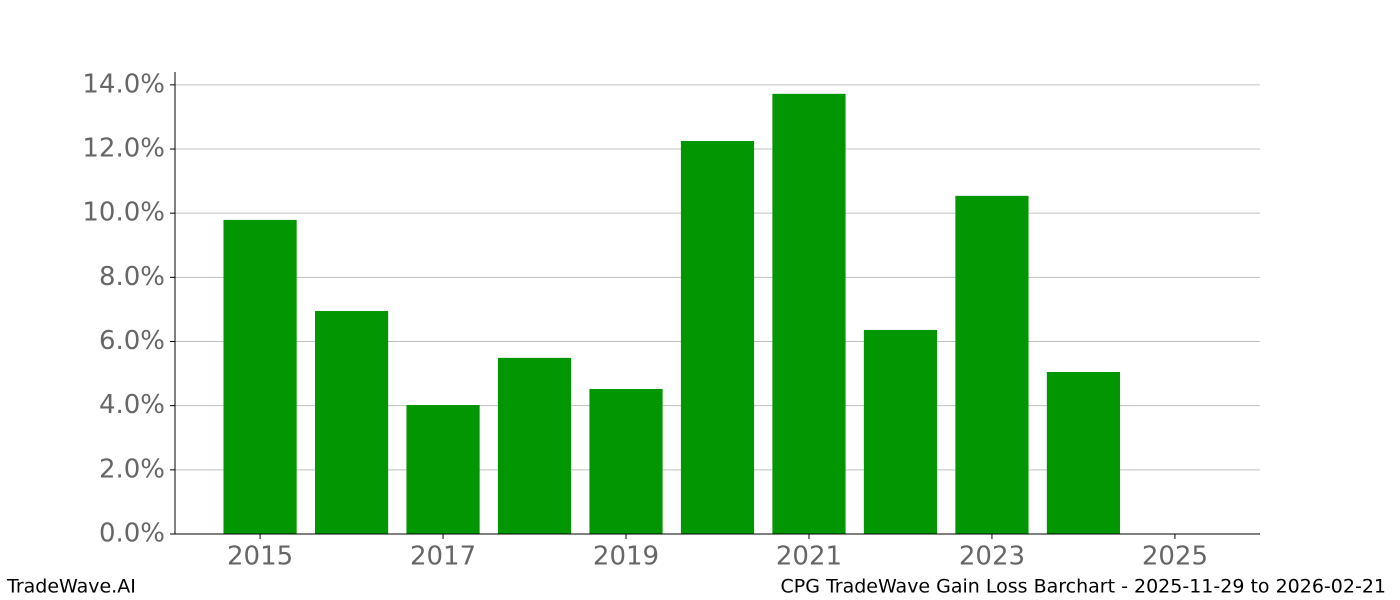 This screenshot has height=600, width=1400. Describe the element at coordinates (71, 587) in the screenshot. I see `footer-left: TradeWave.AI` at that location.